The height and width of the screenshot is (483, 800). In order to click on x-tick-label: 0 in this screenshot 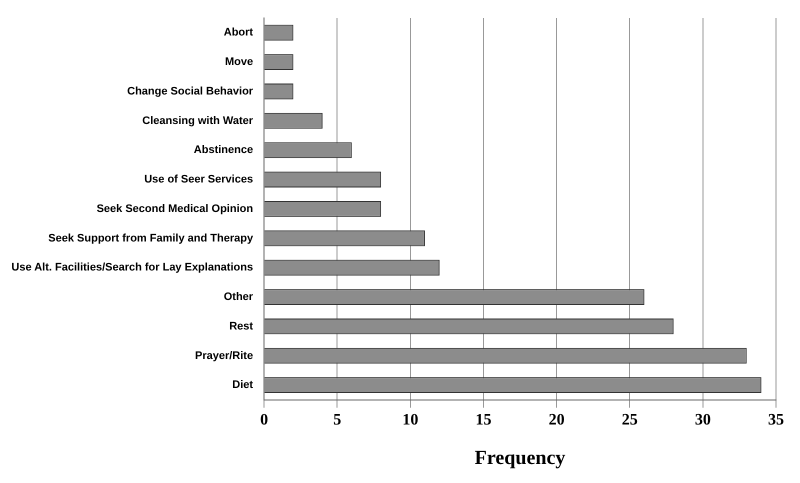, I will do `click(264, 420)`.